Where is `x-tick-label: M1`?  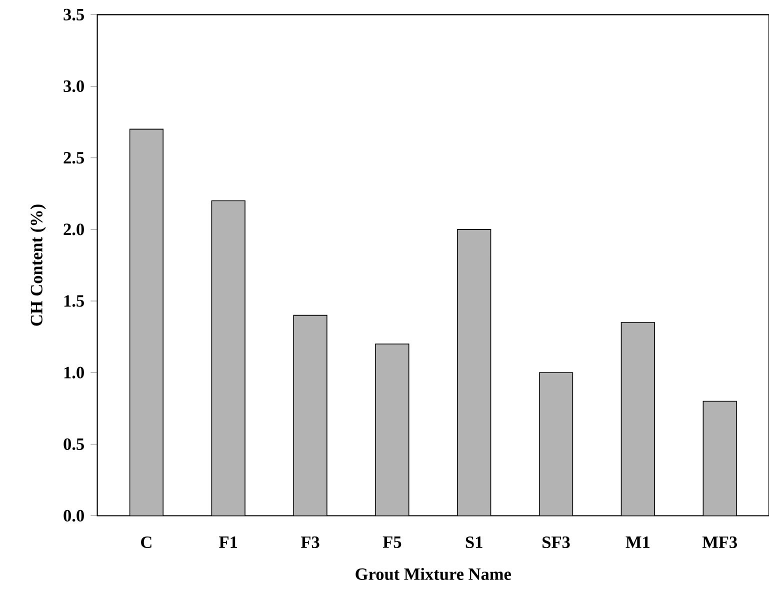 x-tick-label: M1 is located at coordinates (638, 542).